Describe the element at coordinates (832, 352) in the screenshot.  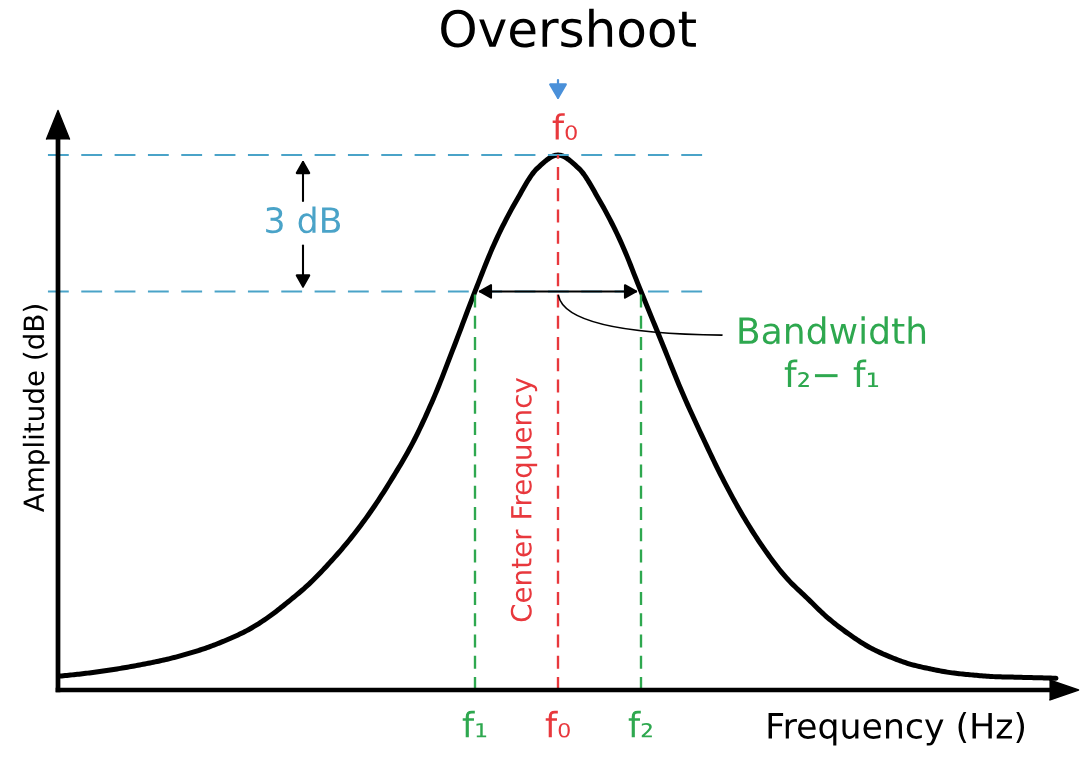
I see `annotation: Bandwidth f₂− f₁` at that location.